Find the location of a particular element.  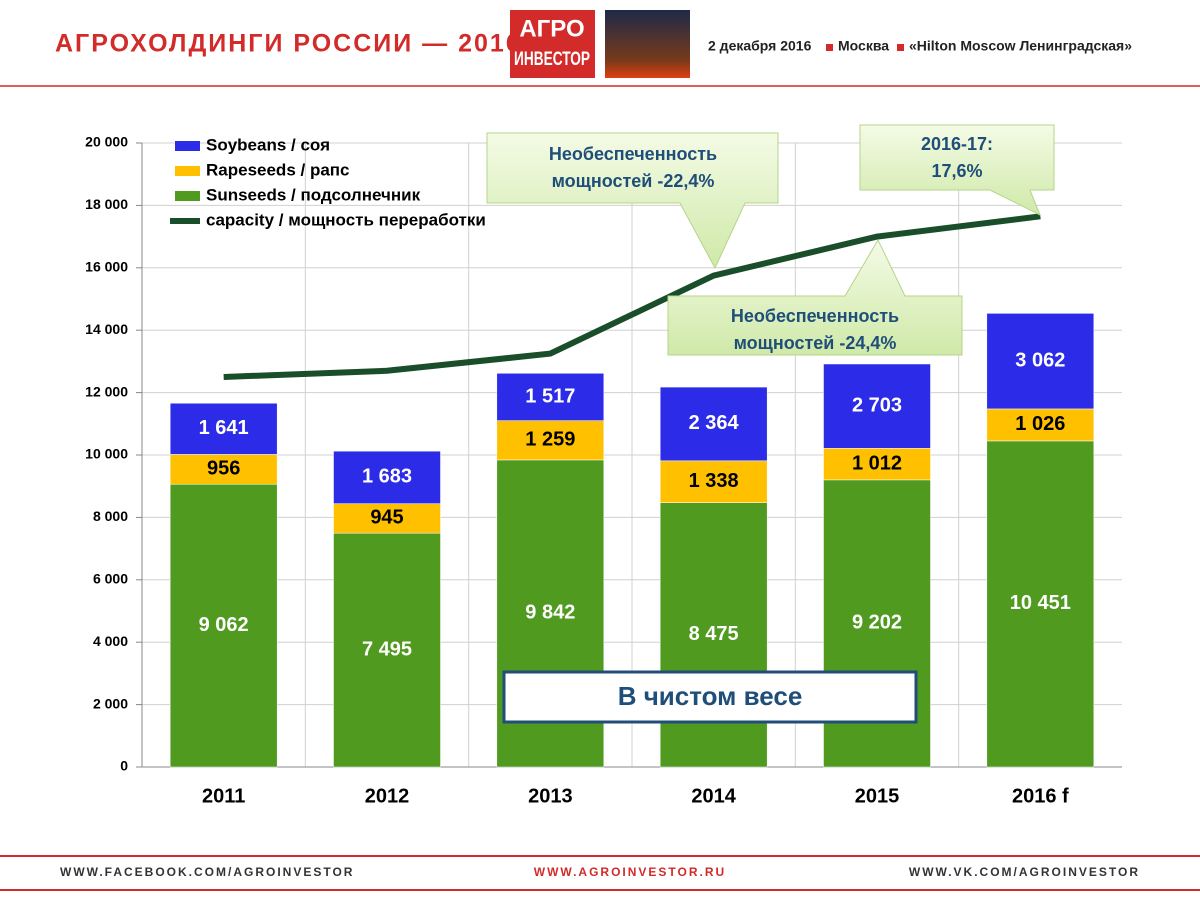

value-label: 1 683 is located at coordinates (387, 477).